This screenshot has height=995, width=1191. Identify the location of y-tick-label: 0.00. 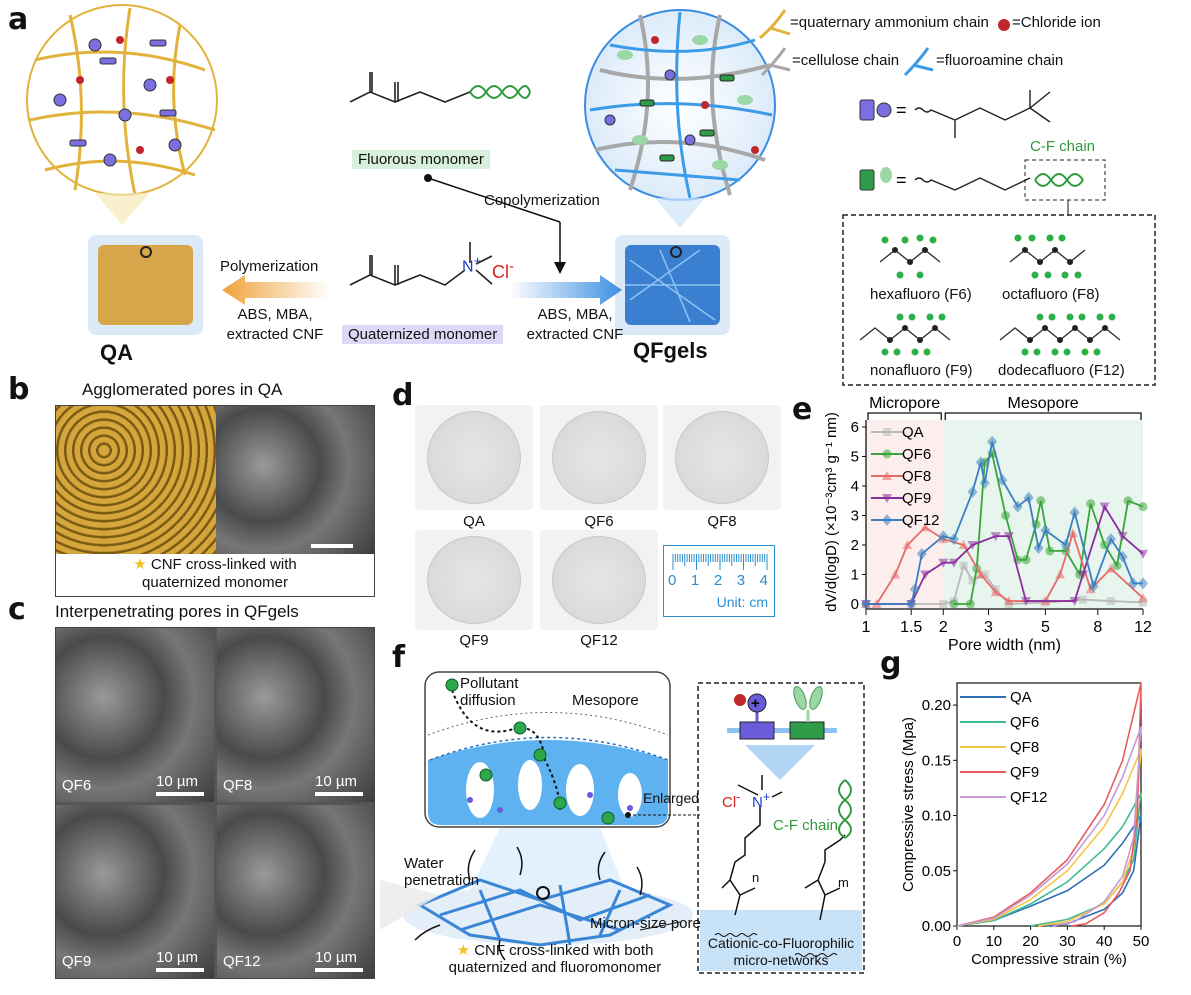
(936, 926).